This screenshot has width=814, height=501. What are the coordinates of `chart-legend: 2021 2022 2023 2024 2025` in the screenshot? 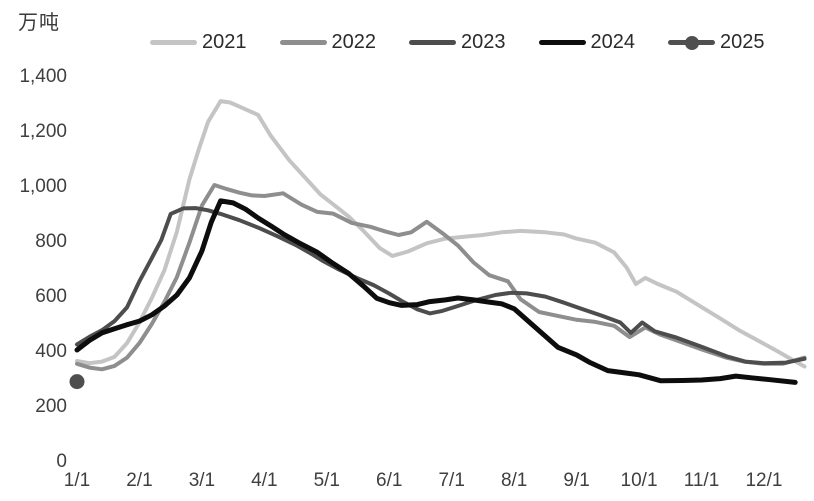 It's located at (457, 42).